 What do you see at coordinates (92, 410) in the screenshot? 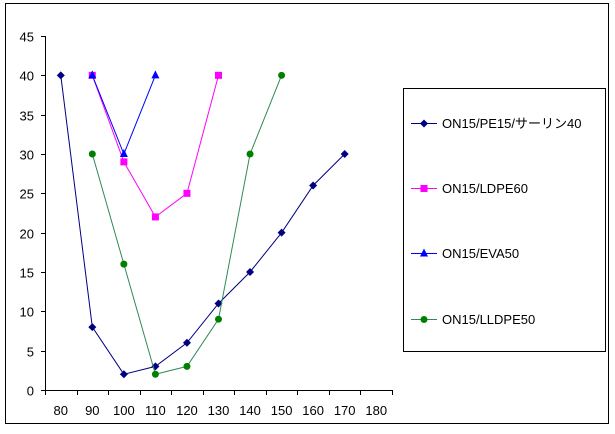
I see `x-tick-label: 90` at bounding box center [92, 410].